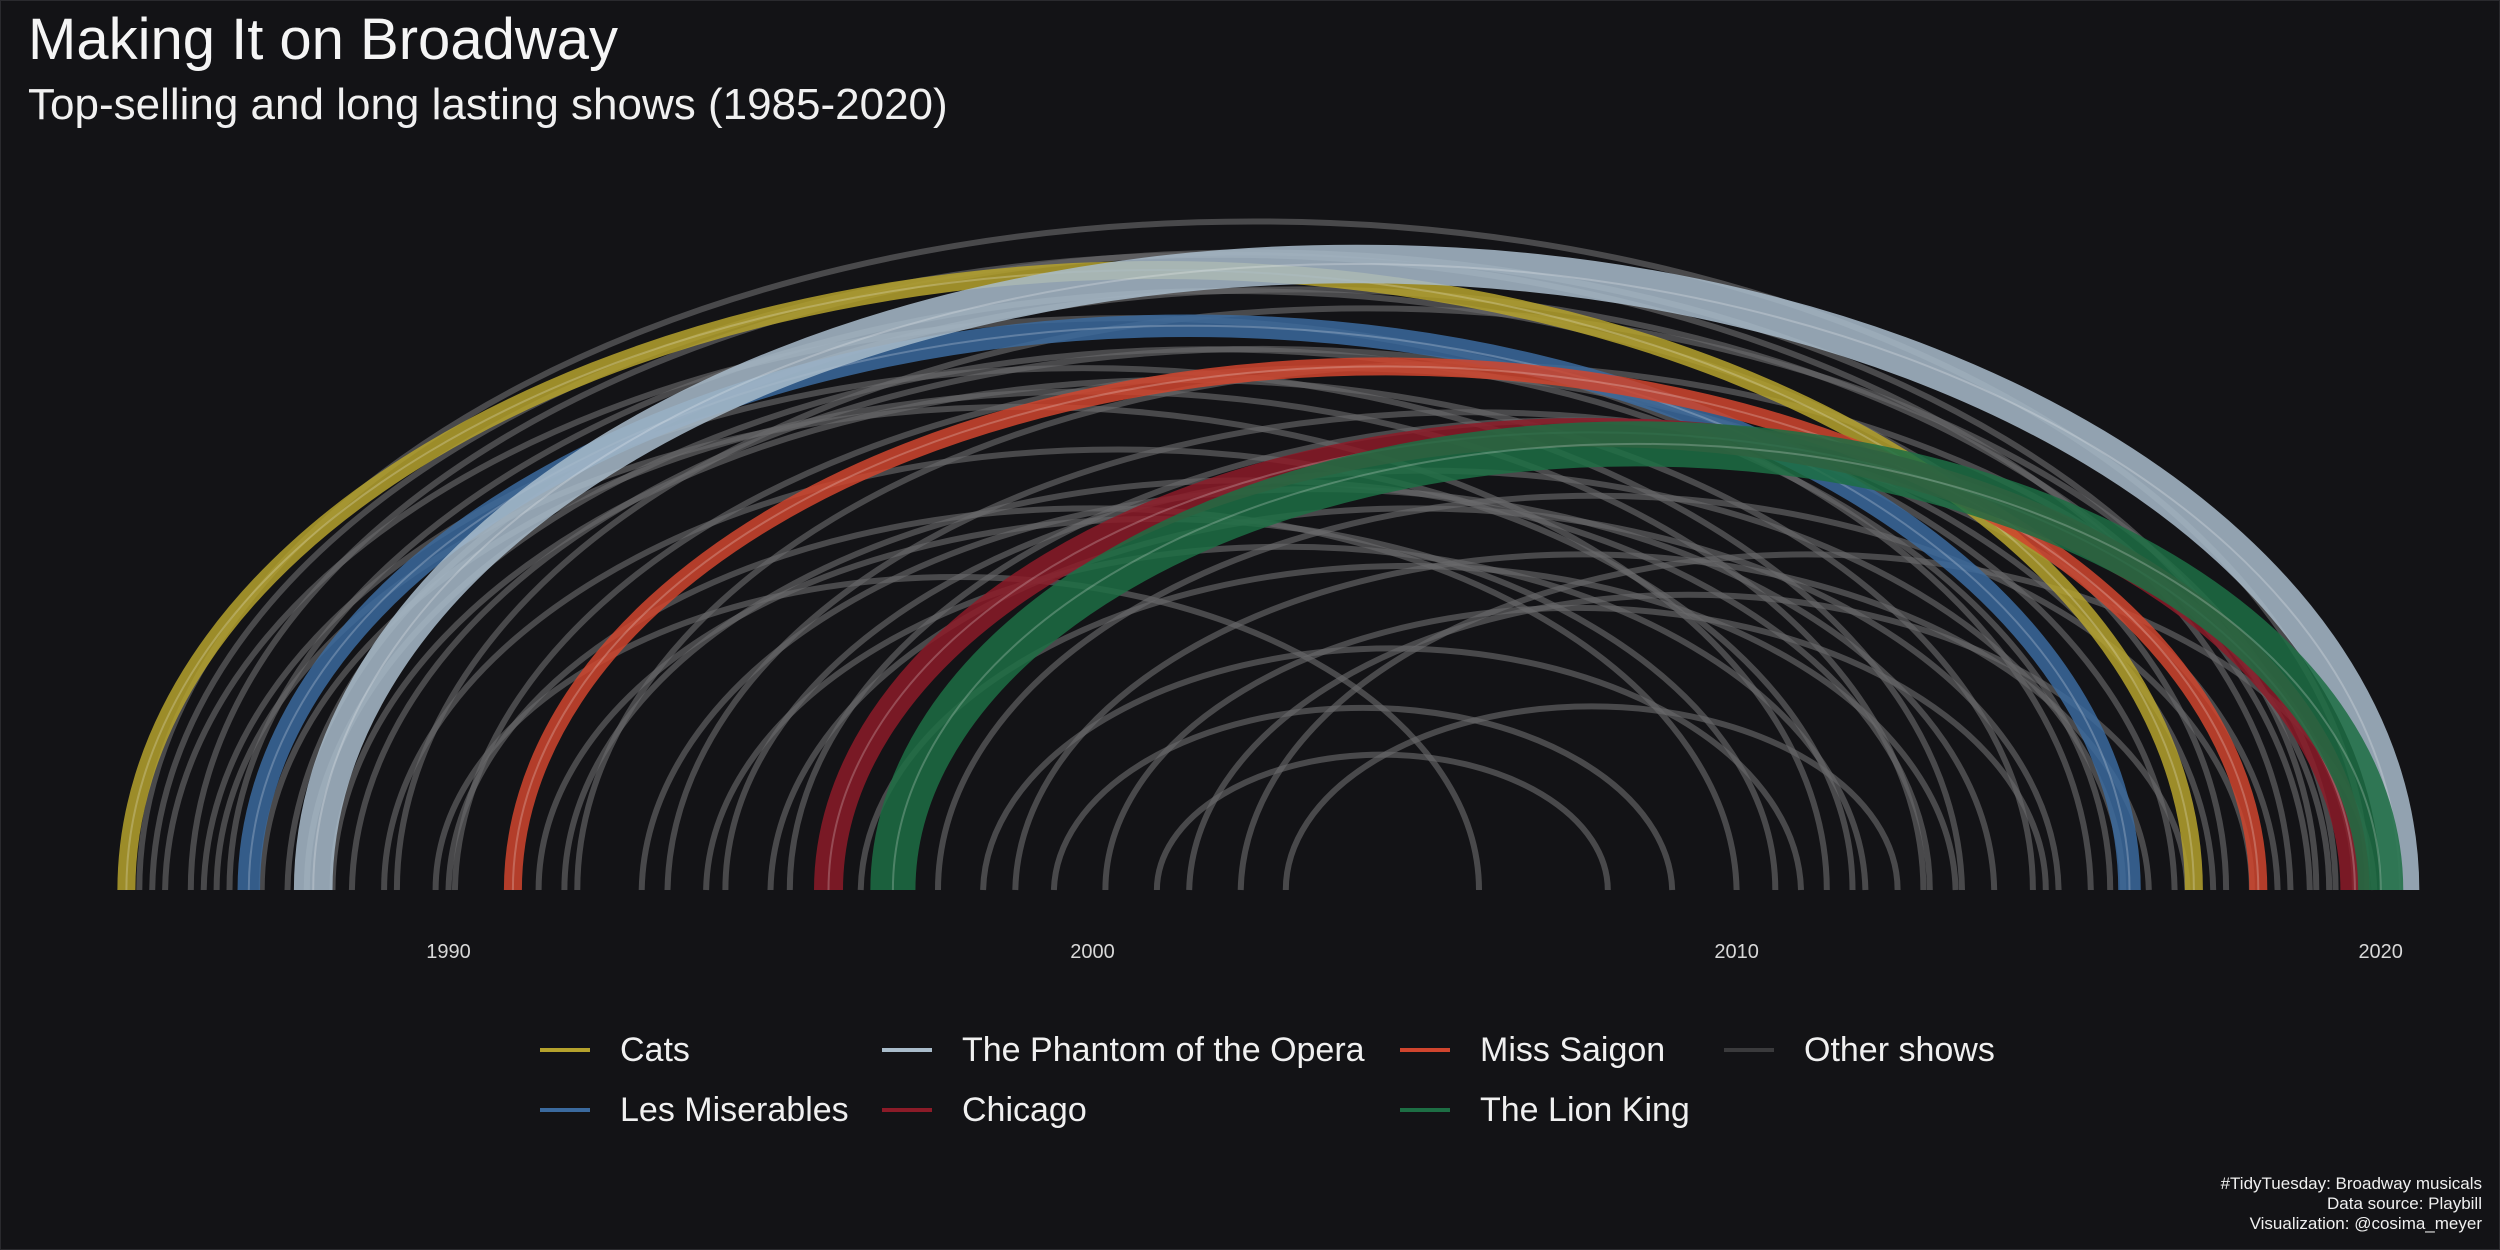  What do you see at coordinates (1092, 952) in the screenshot?
I see `x-tick-label: 2000` at bounding box center [1092, 952].